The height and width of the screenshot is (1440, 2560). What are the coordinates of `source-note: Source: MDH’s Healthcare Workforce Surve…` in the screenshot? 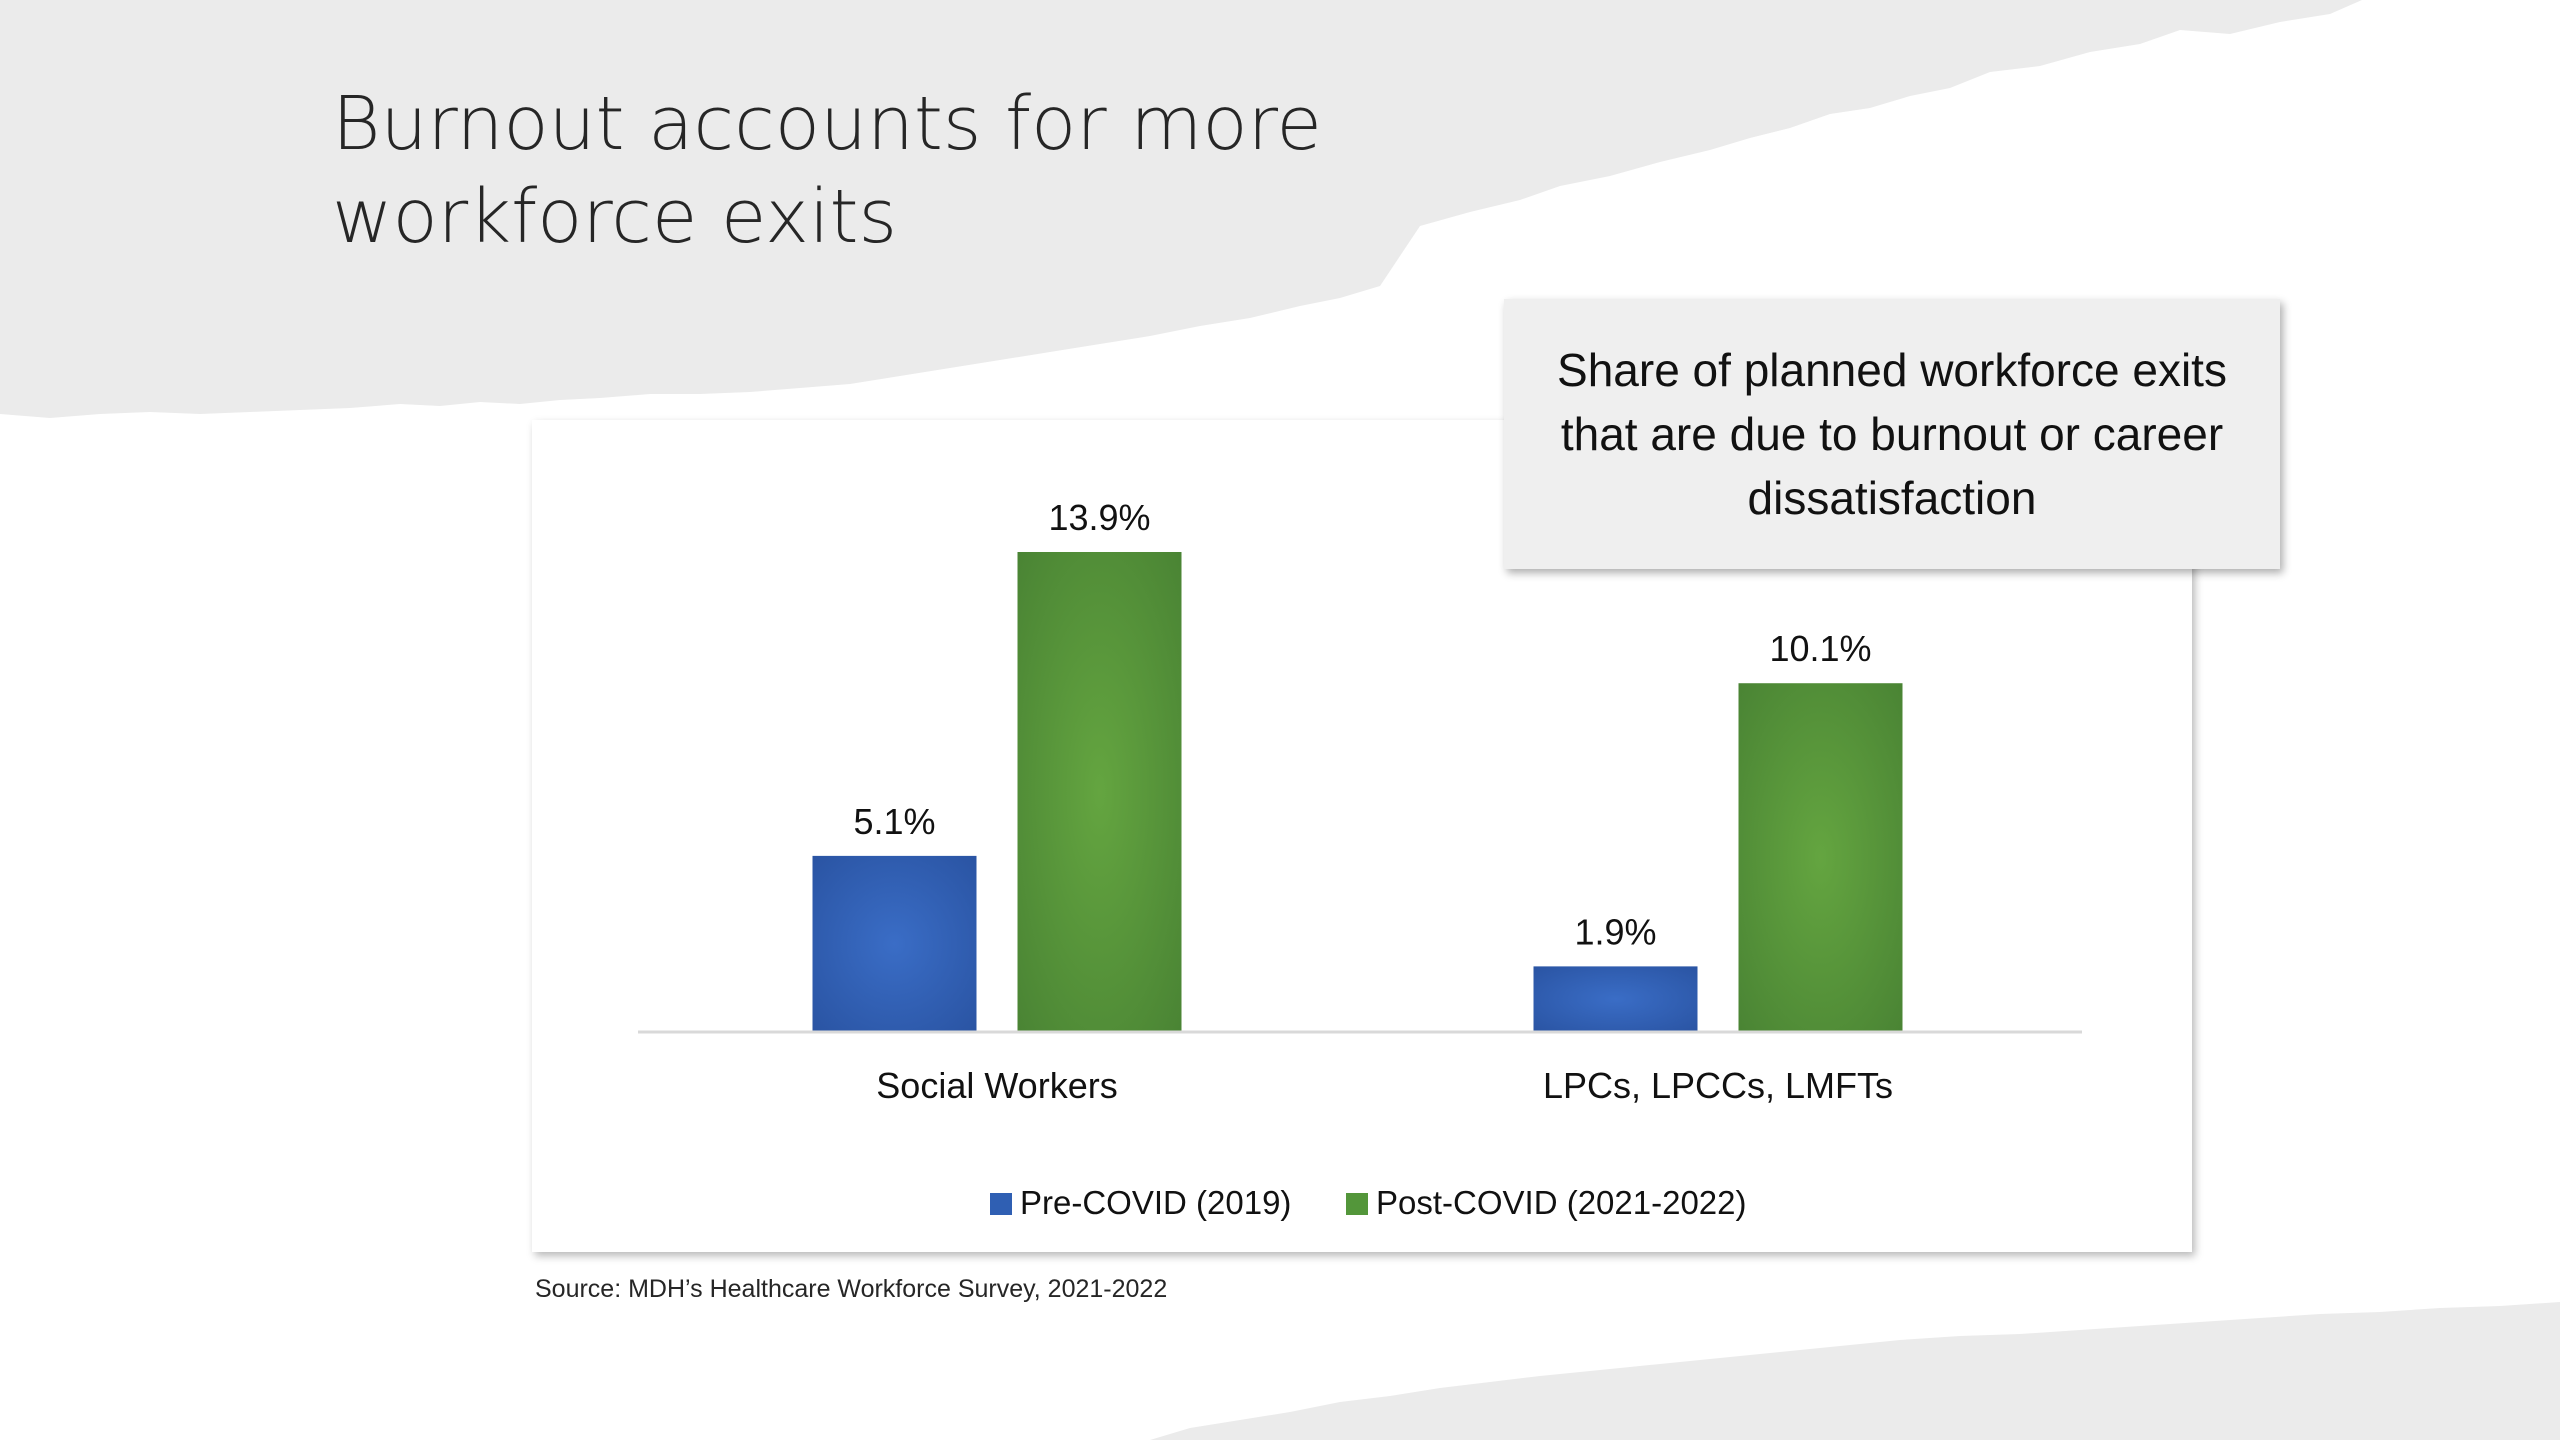 It's located at (851, 1289).